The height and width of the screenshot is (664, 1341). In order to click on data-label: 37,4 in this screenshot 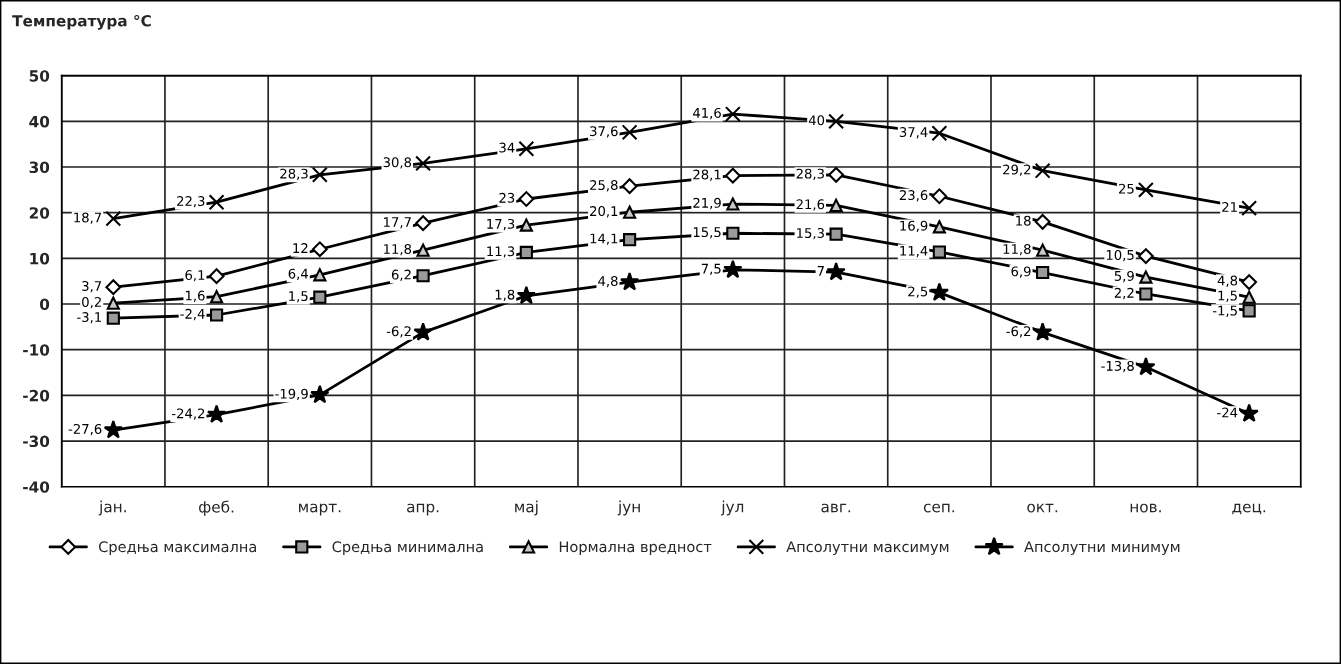, I will do `click(913, 133)`.